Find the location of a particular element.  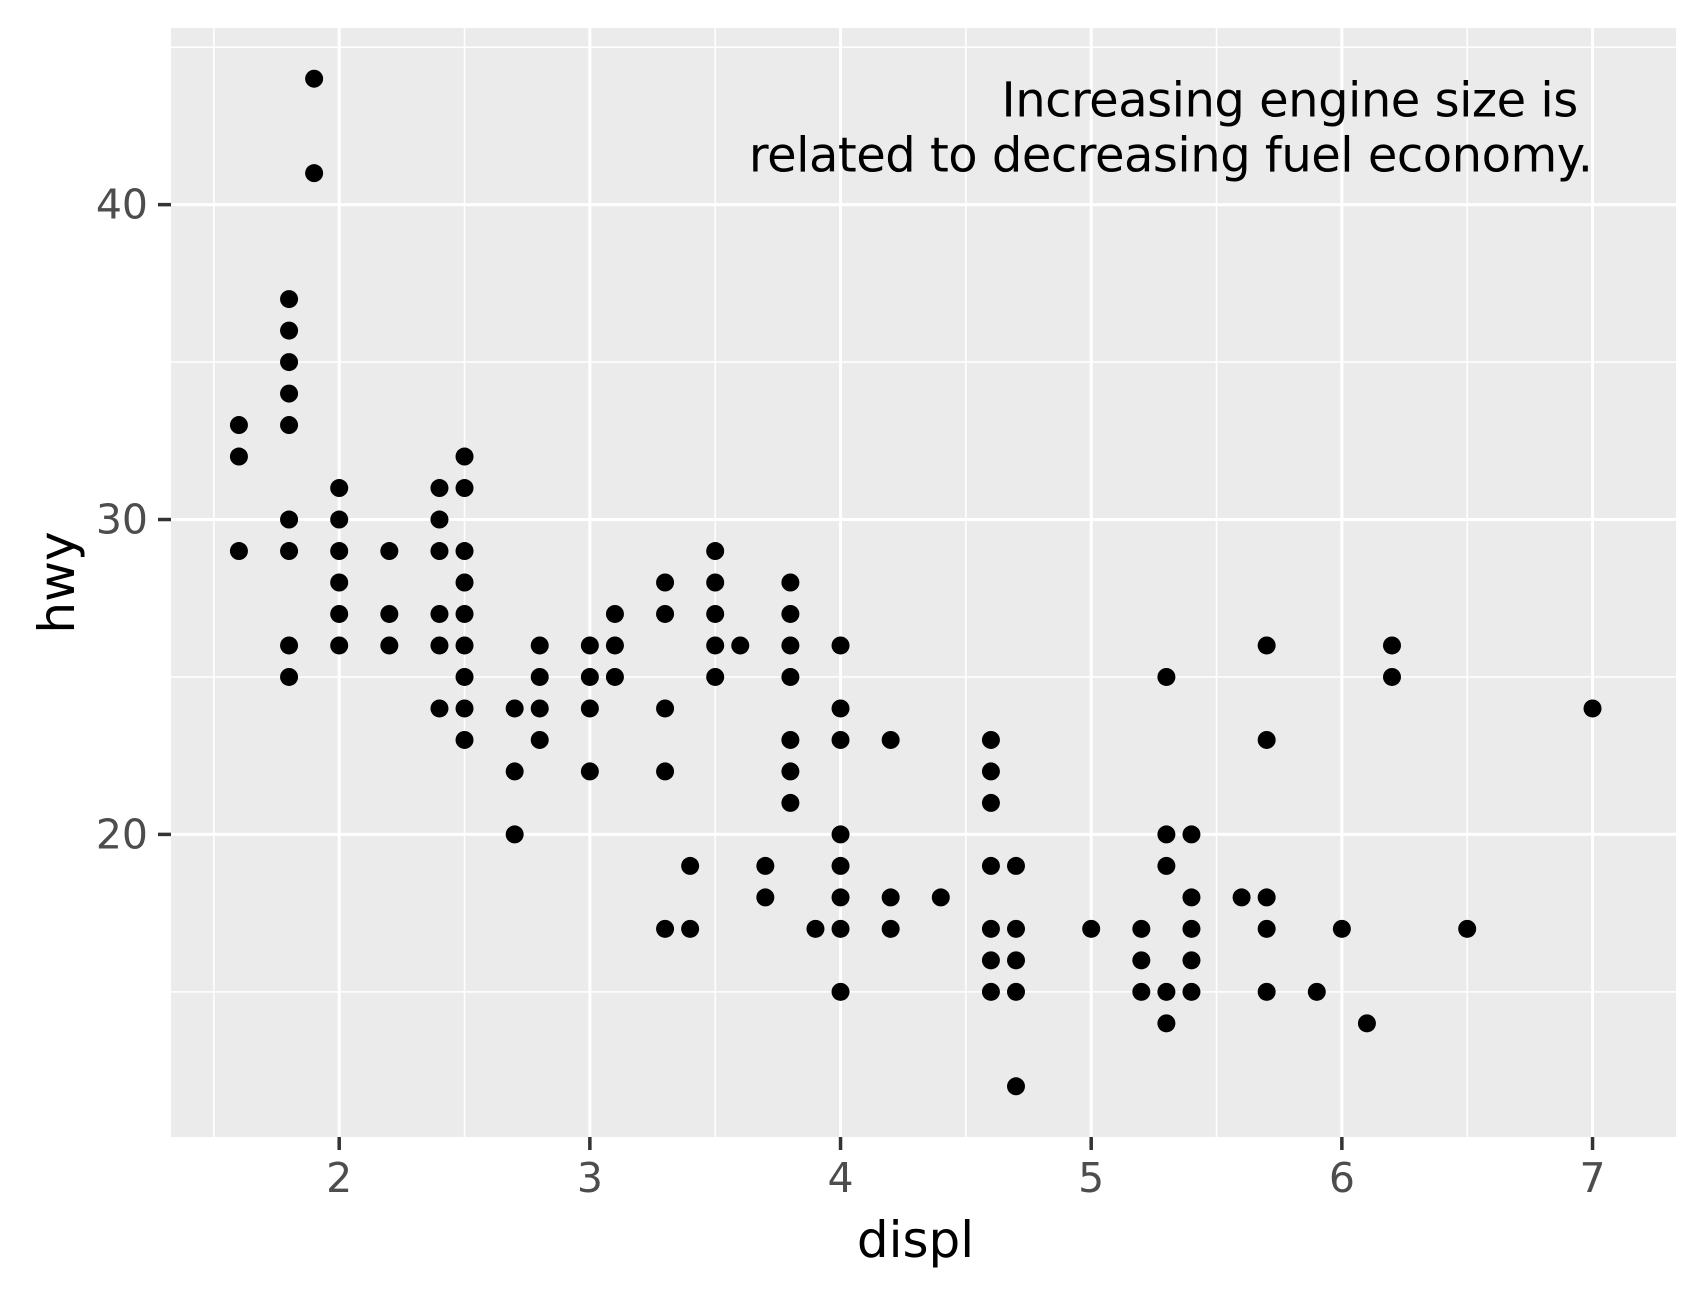

x-axis-title: displ is located at coordinates (915, 1240).